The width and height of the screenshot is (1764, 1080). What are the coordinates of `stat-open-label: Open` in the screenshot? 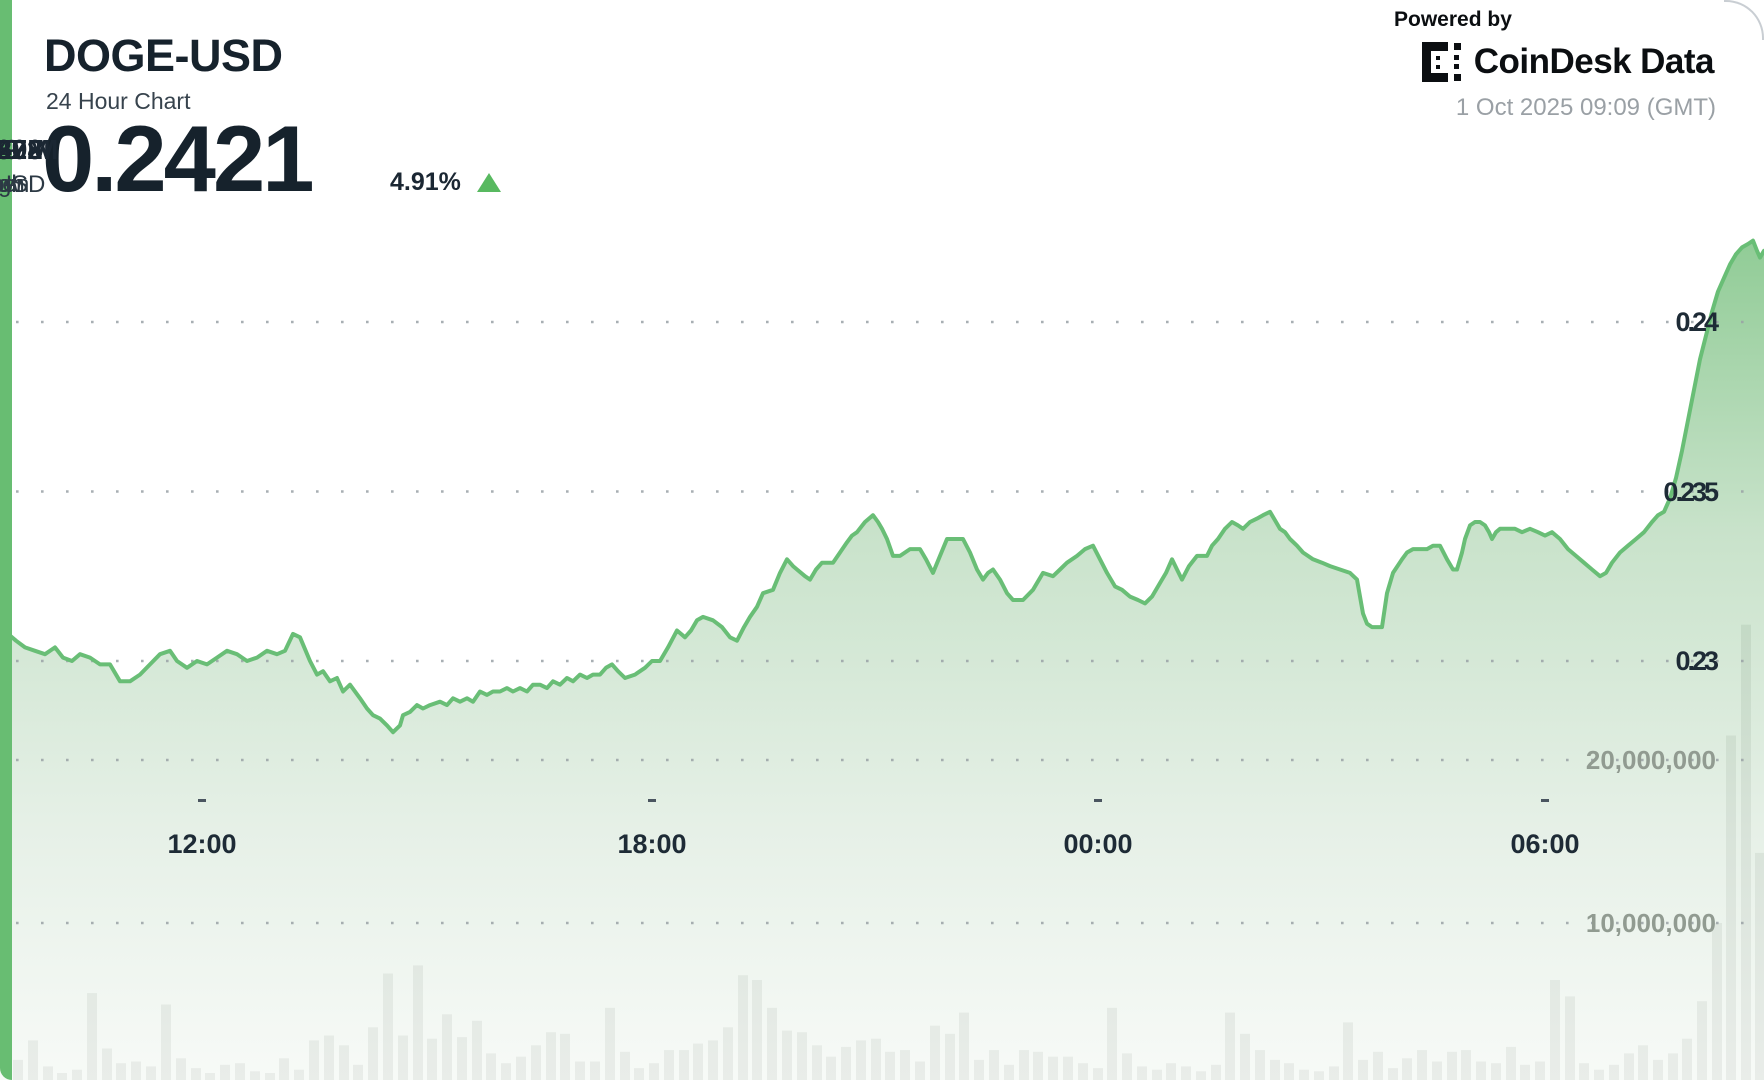 It's located at (15, 184).